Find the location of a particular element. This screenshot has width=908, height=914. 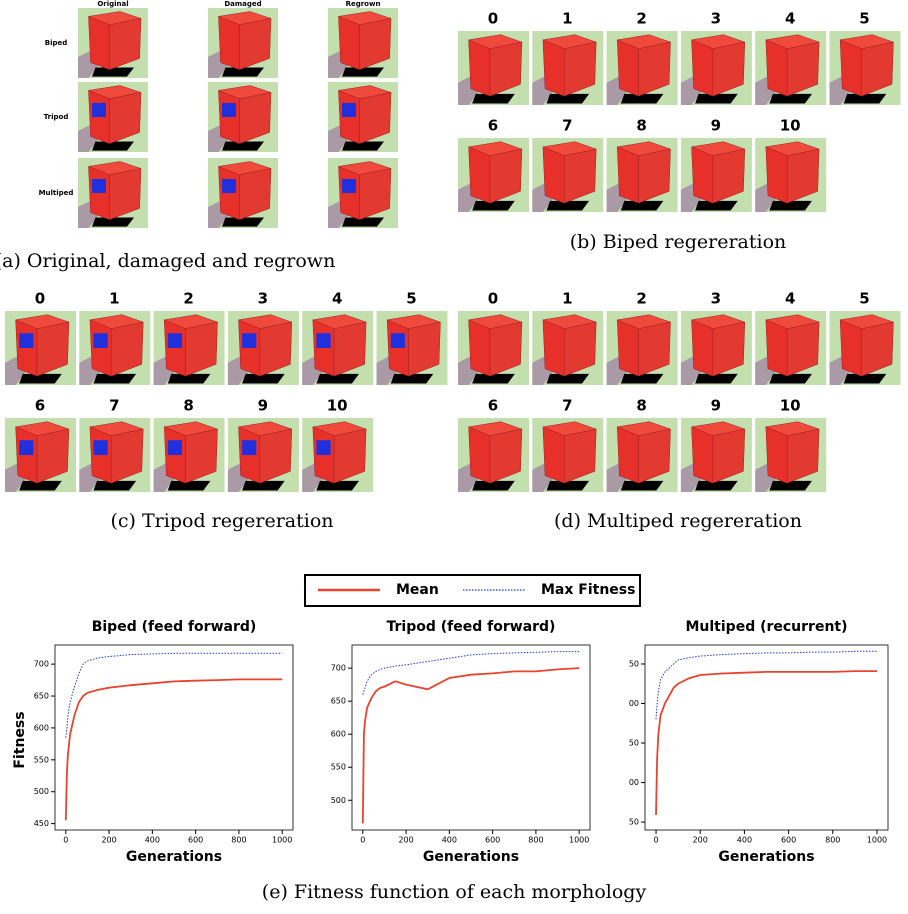

step-label: 0 is located at coordinates (493, 19).